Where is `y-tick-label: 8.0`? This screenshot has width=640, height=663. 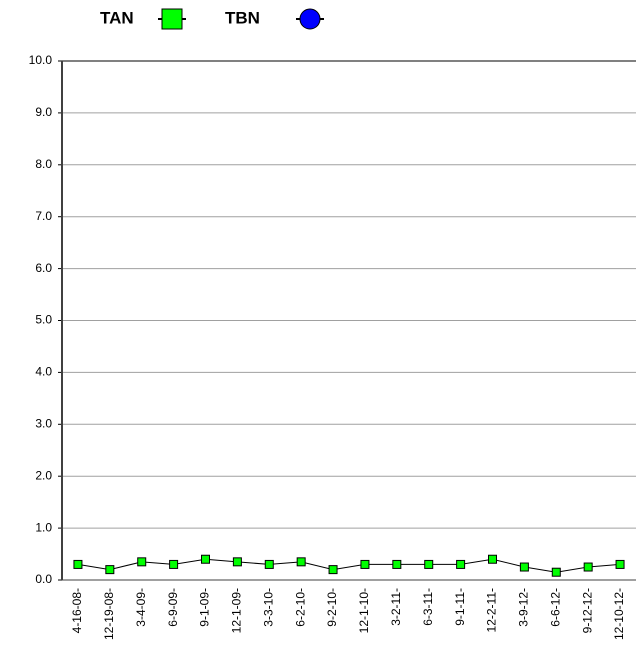 y-tick-label: 8.0 is located at coordinates (43, 164).